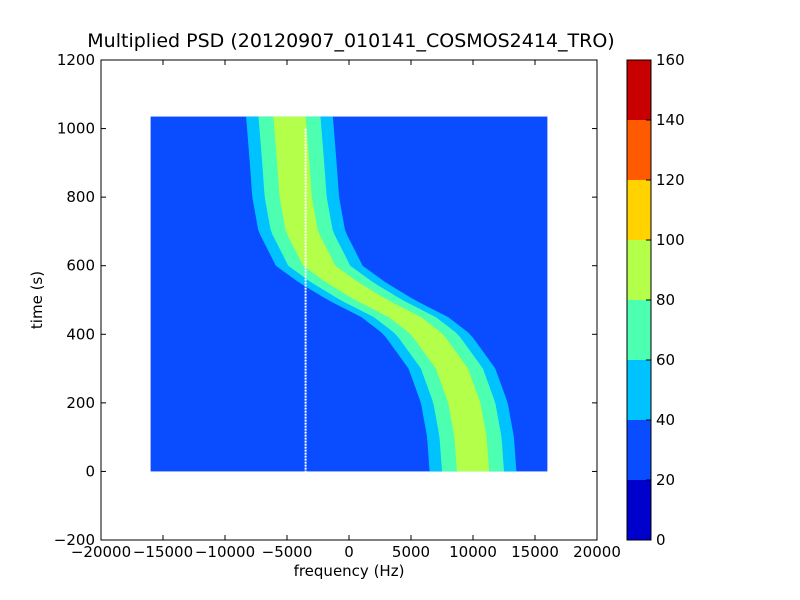 This screenshot has width=800, height=600. I want to click on colorbar: 0 20 40 60 80 100 120 140 160, so click(655, 300).